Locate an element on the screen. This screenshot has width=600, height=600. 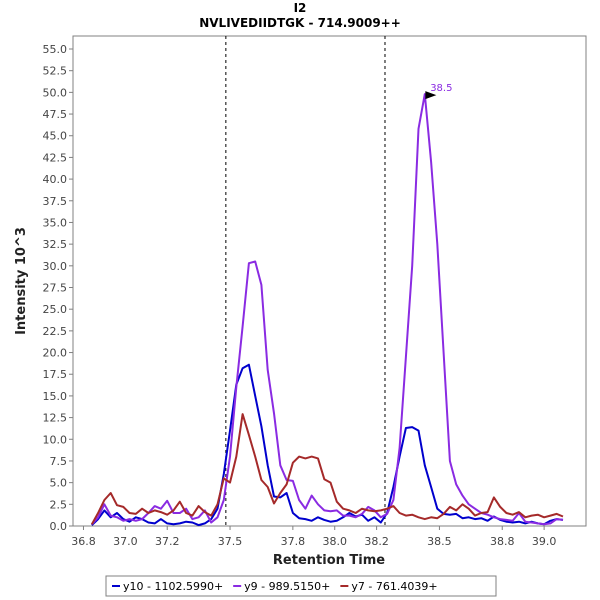
legend-box is located at coordinates (301, 586).